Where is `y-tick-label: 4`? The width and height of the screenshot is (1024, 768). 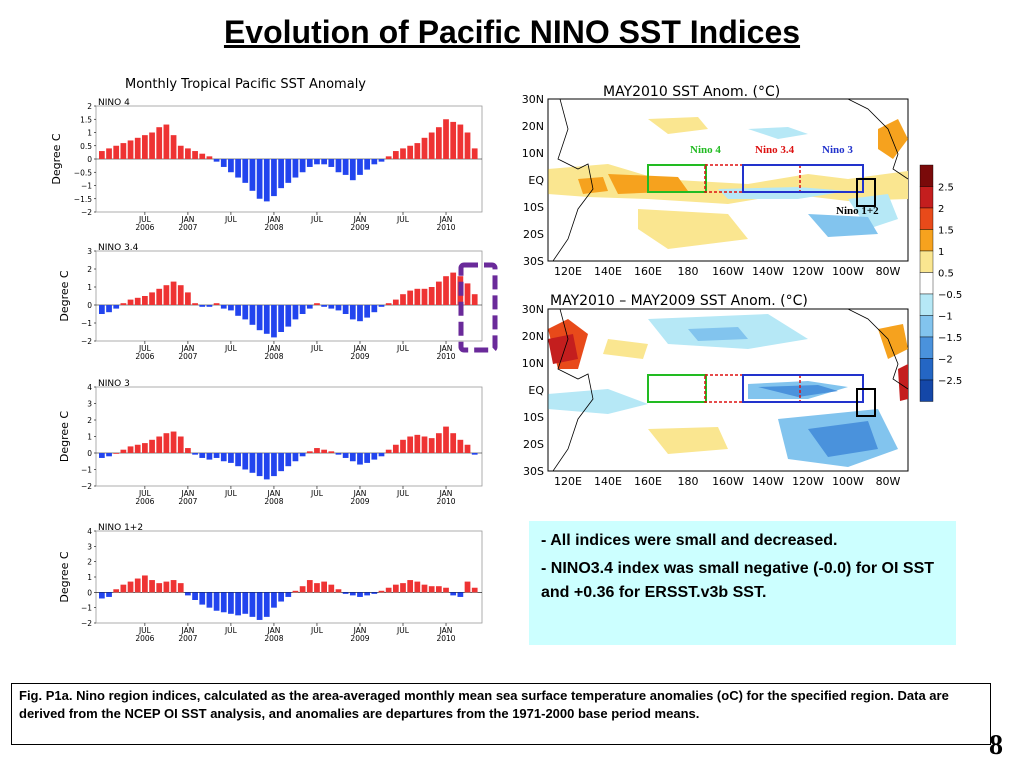 y-tick-label: 4 is located at coordinates (89, 387).